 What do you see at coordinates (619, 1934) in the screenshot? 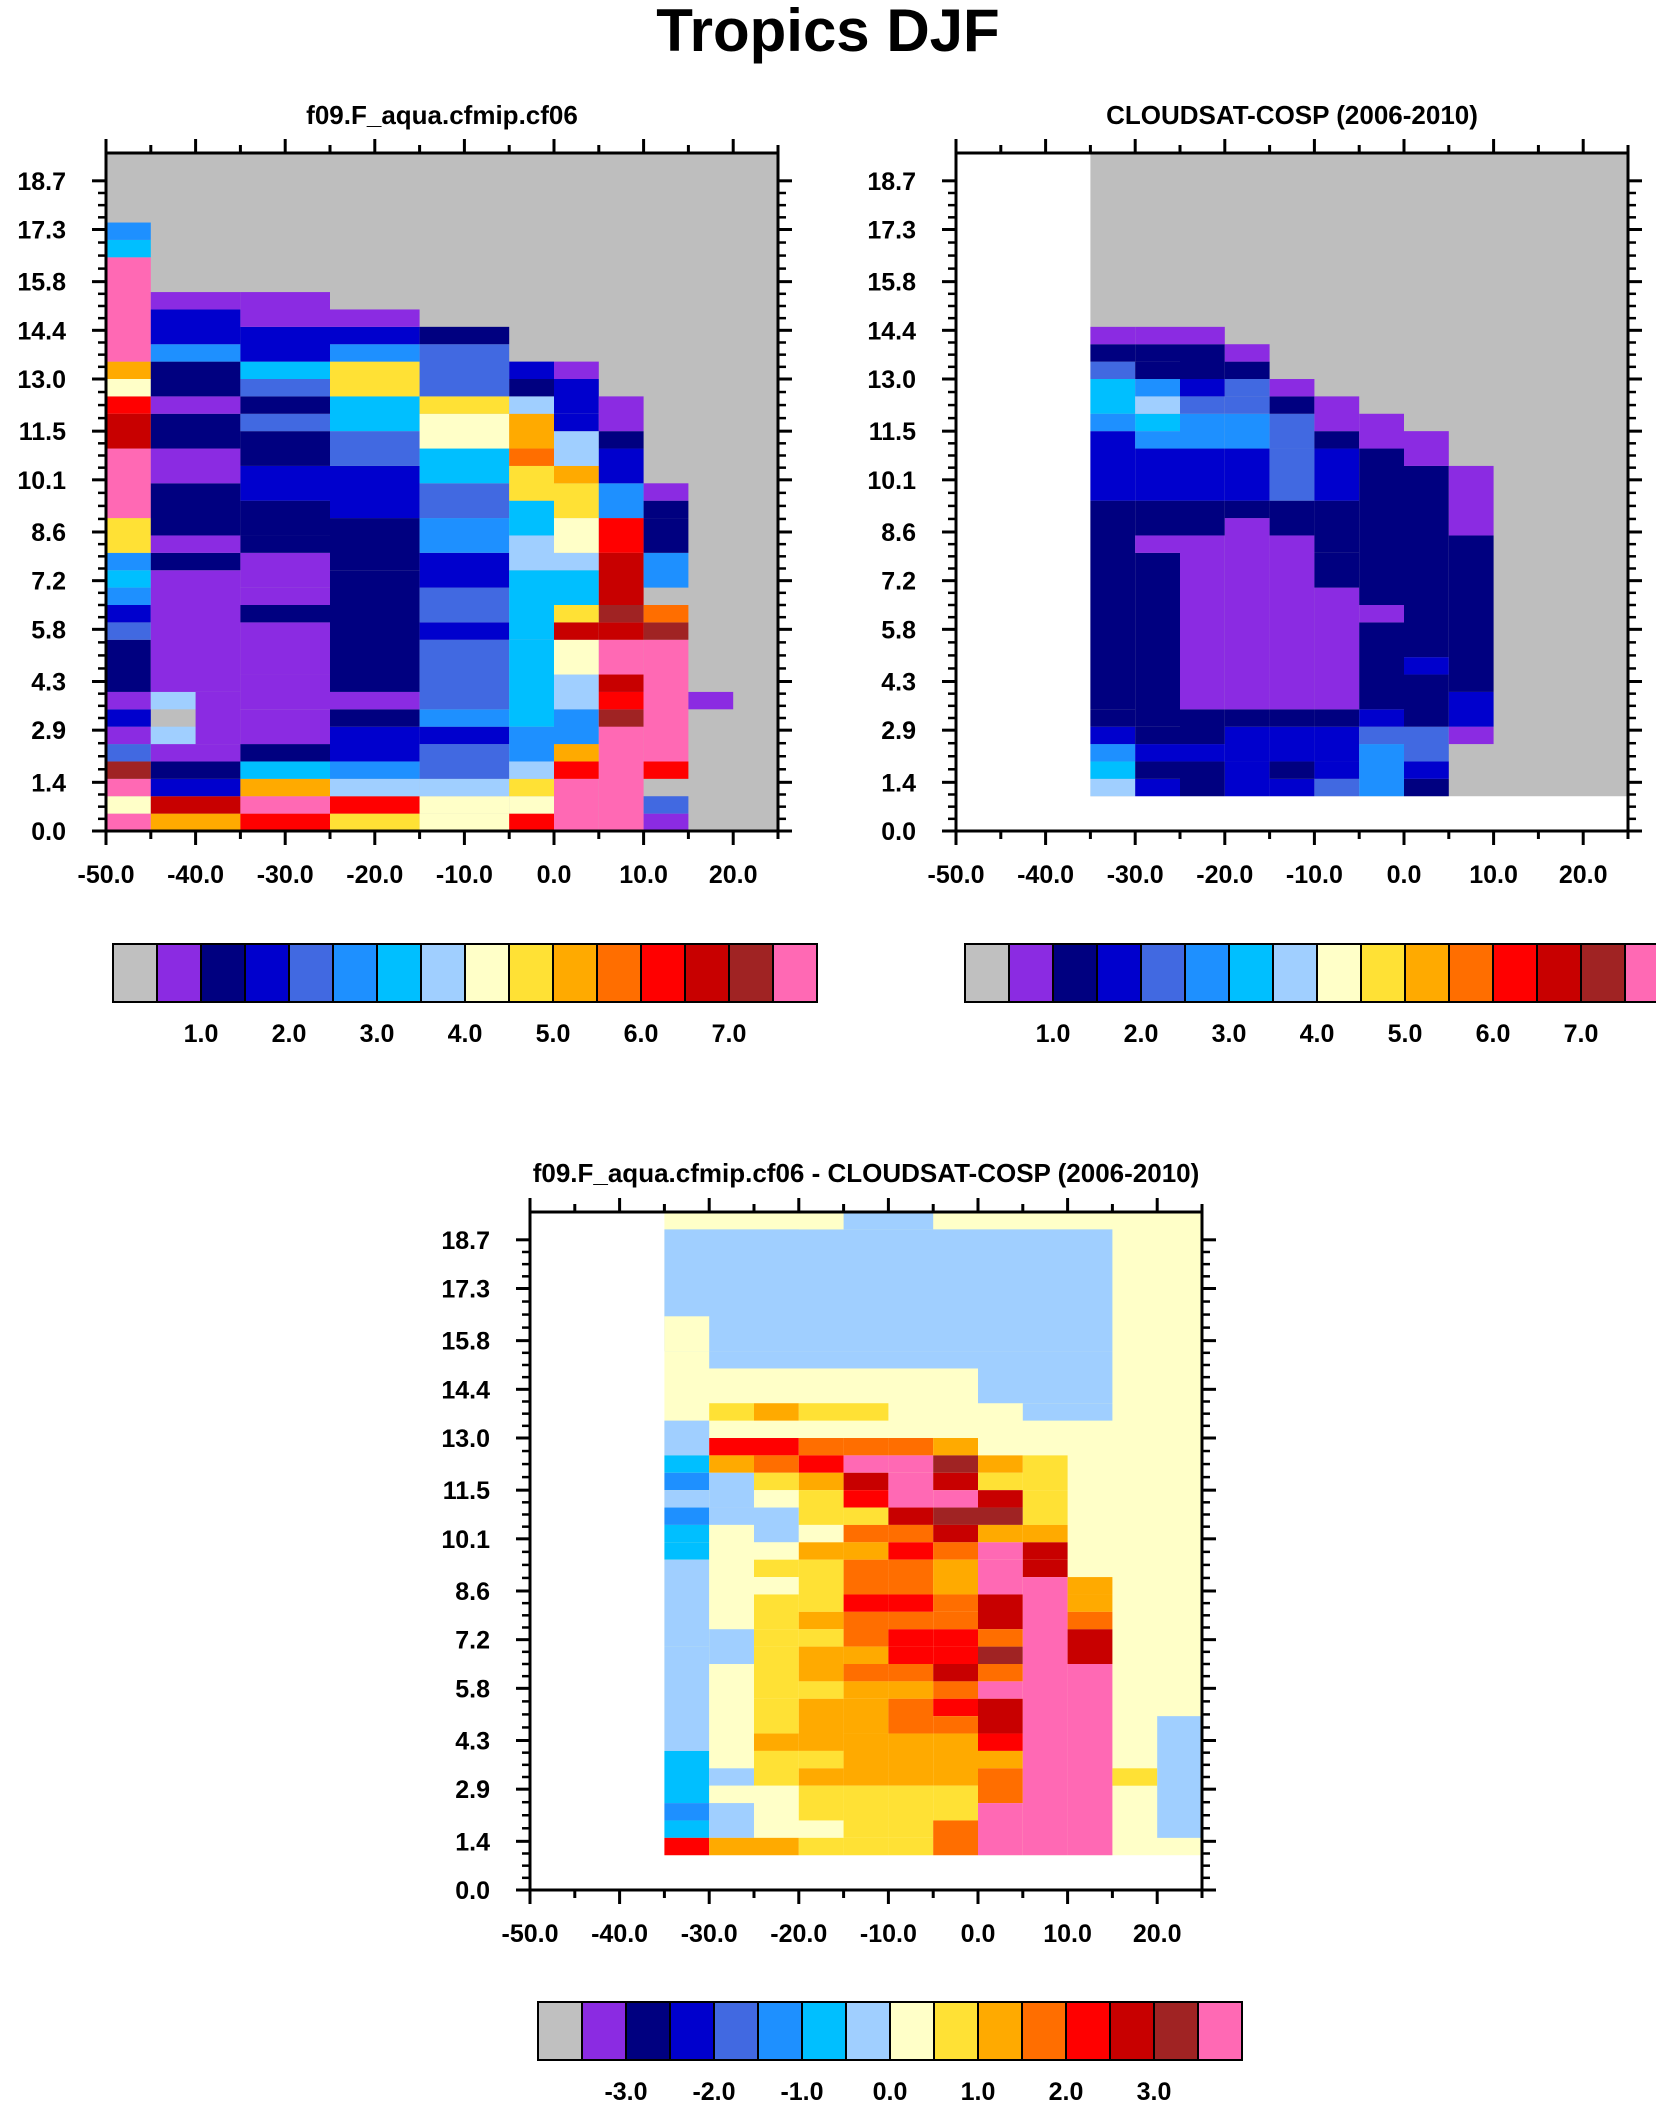
I see `x-tick-label: -40.0` at bounding box center [619, 1934].